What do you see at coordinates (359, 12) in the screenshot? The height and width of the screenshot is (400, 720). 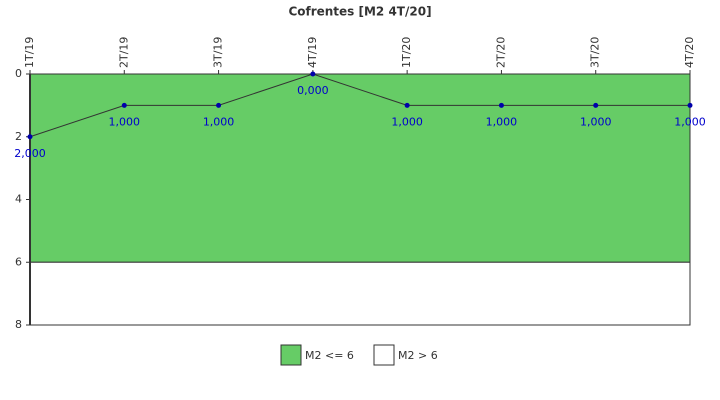 I see `chart-title: Cofrentes [M2 4T/20]` at bounding box center [359, 12].